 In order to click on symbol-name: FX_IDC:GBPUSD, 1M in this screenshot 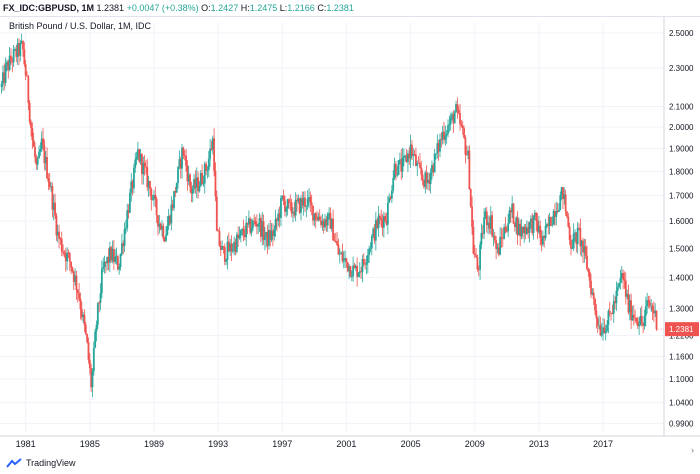, I will do `click(49, 8)`.